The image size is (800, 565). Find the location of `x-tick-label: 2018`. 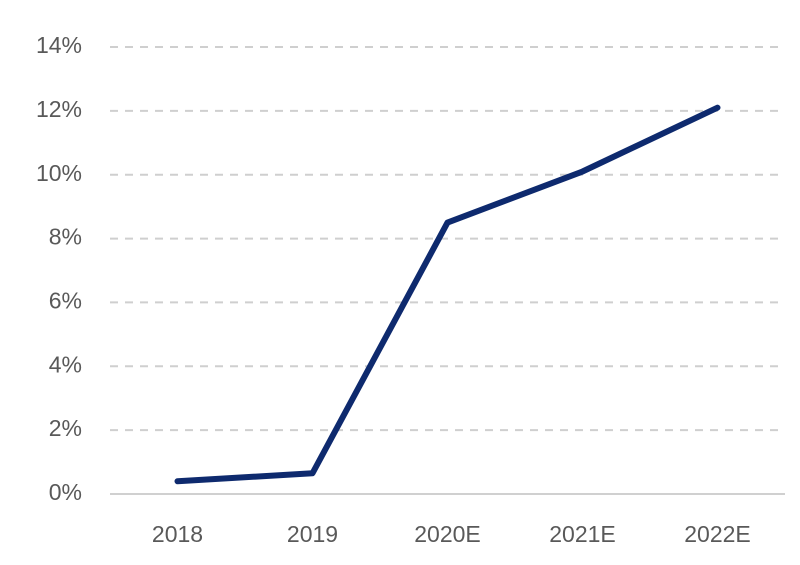

x-tick-label: 2018 is located at coordinates (177, 534).